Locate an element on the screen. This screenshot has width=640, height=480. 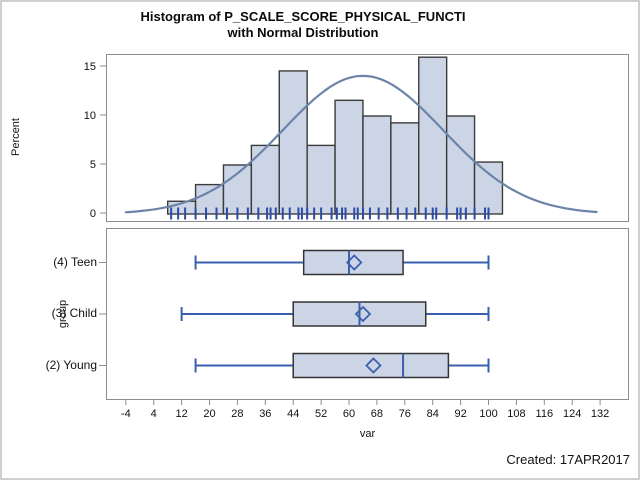
x-tick-label: 116 is located at coordinates (545, 414).